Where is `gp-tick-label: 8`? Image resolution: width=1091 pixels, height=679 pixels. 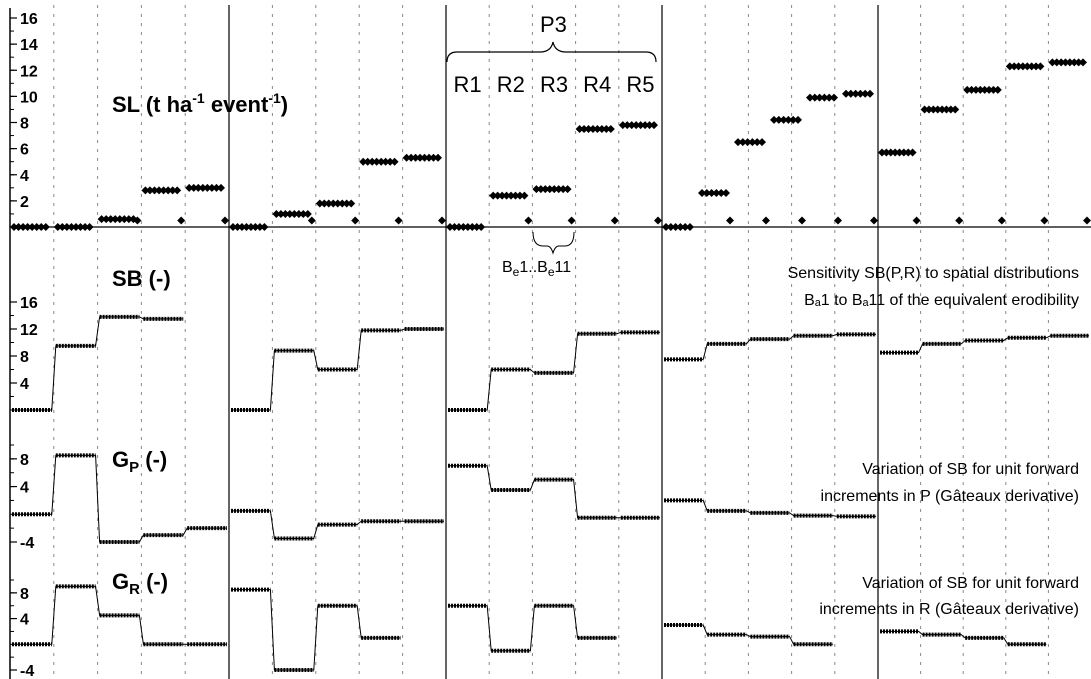
gp-tick-label: 8 is located at coordinates (24, 460).